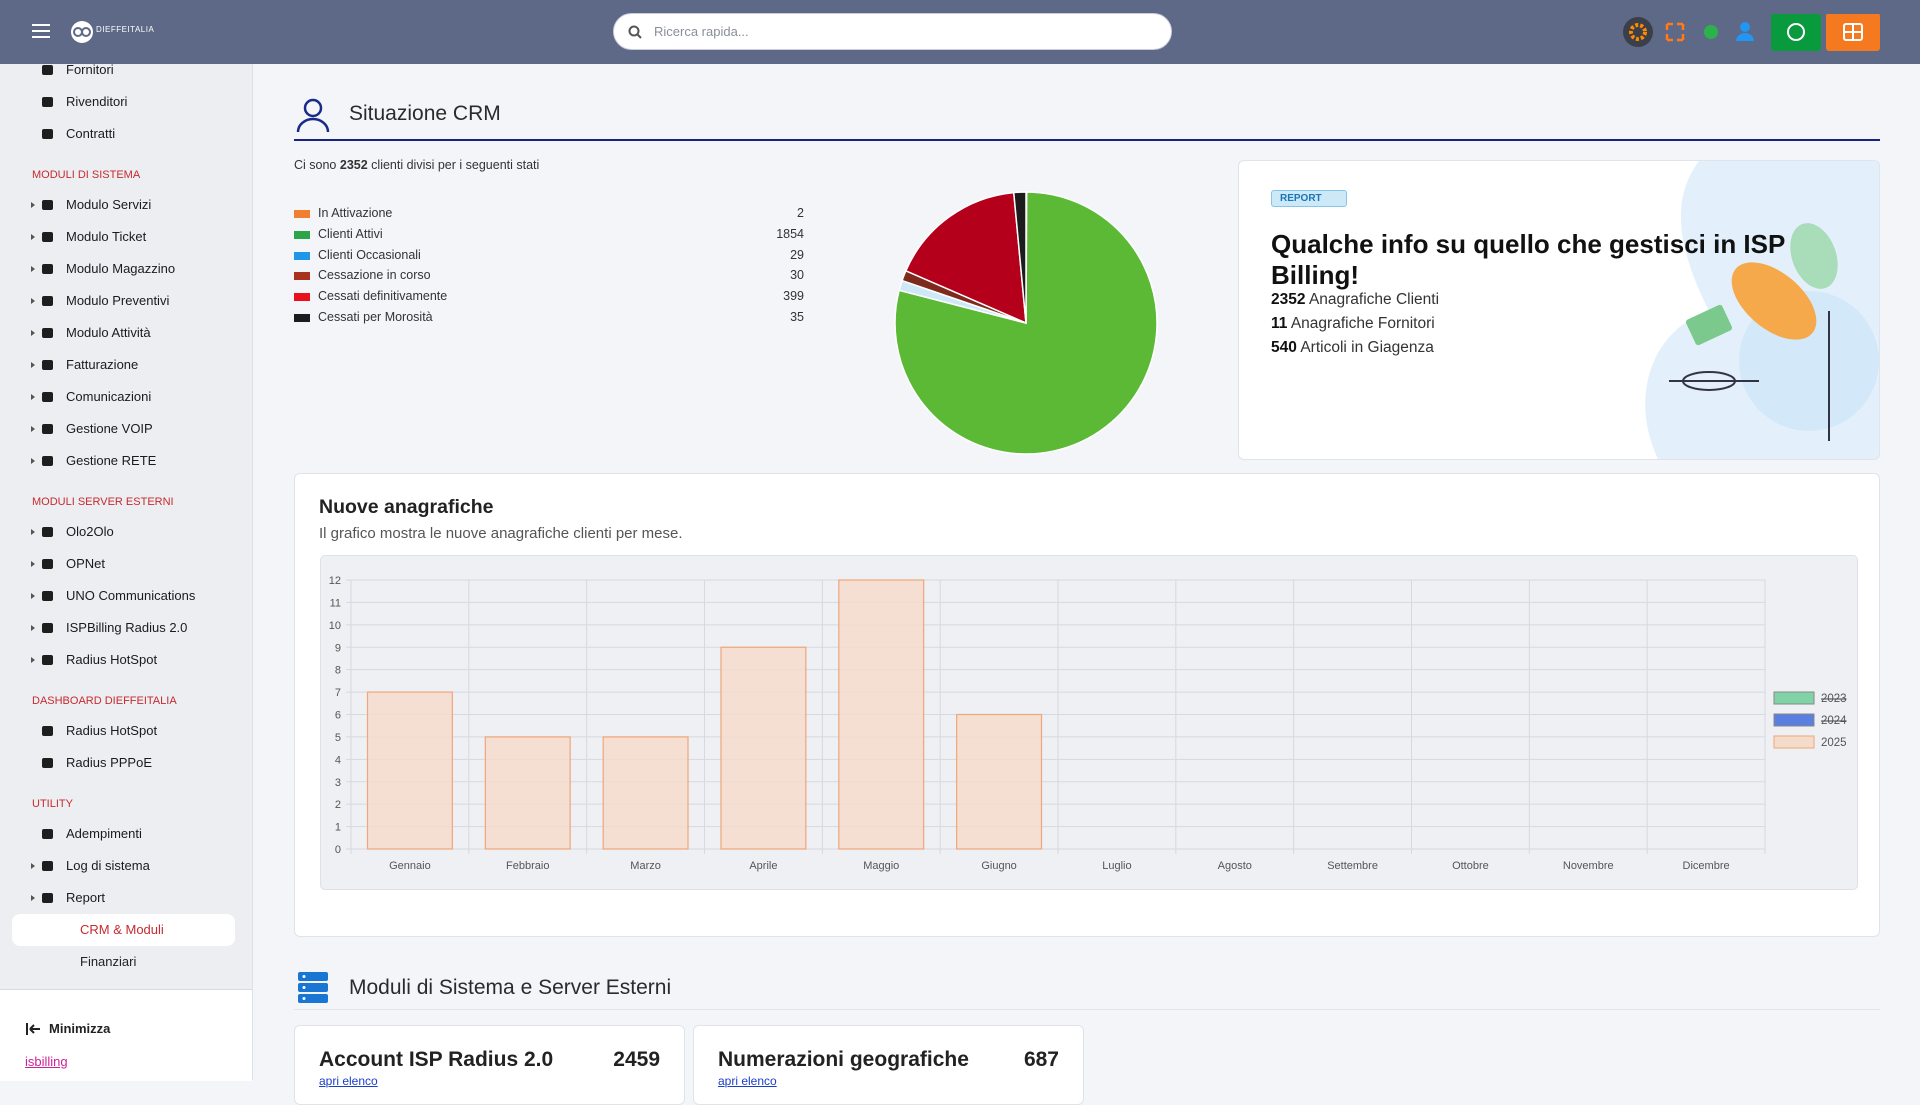  What do you see at coordinates (489, 1065) in the screenshot?
I see `module-card: Account ISP Radius 2.0 2459 apri elenco` at bounding box center [489, 1065].